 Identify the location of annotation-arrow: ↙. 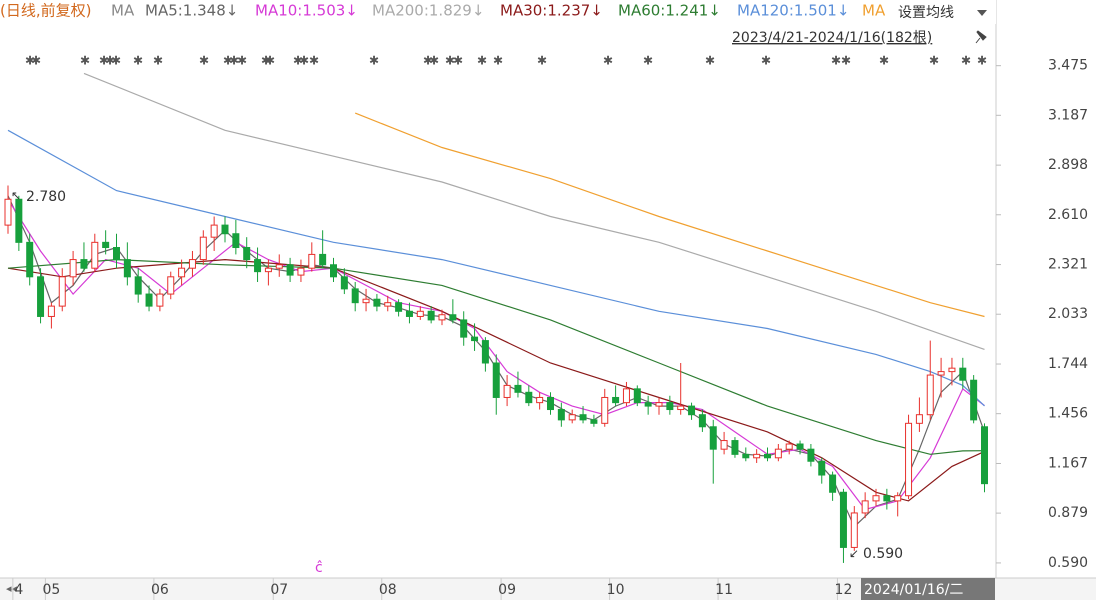
(854, 554).